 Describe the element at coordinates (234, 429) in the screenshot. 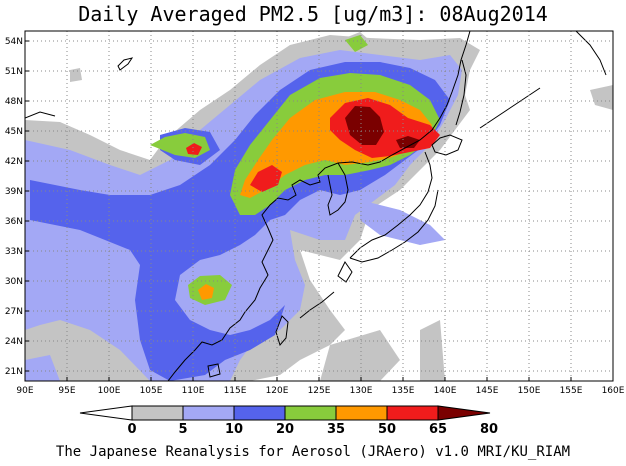

I see `colorbar-tick-label: 10` at that location.